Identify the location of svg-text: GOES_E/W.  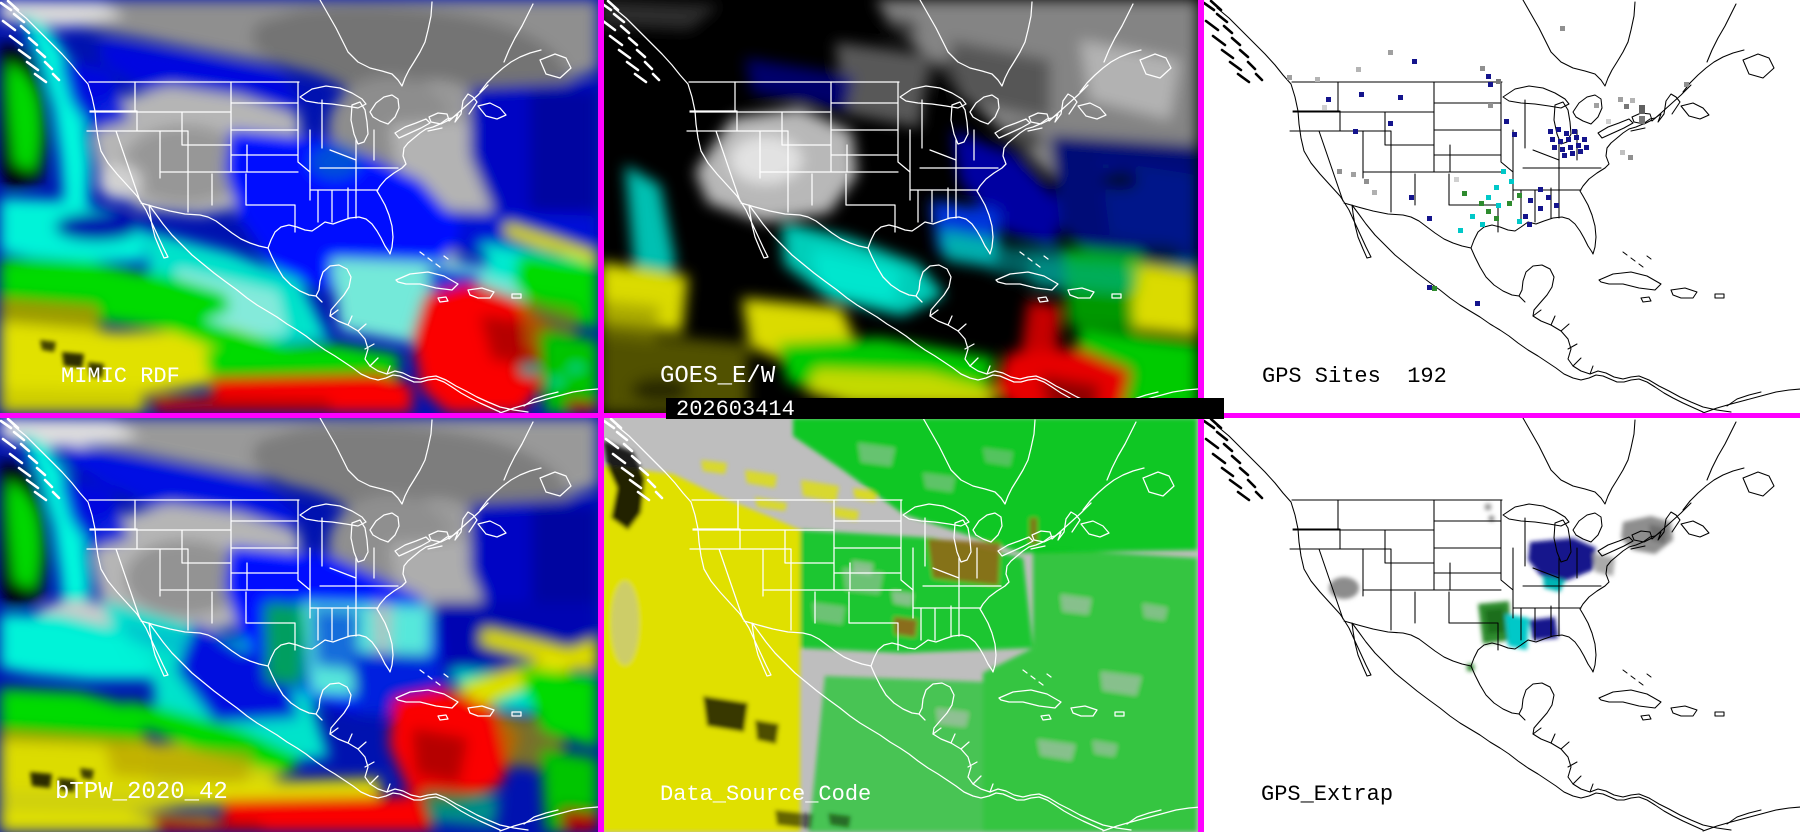
(718, 376).